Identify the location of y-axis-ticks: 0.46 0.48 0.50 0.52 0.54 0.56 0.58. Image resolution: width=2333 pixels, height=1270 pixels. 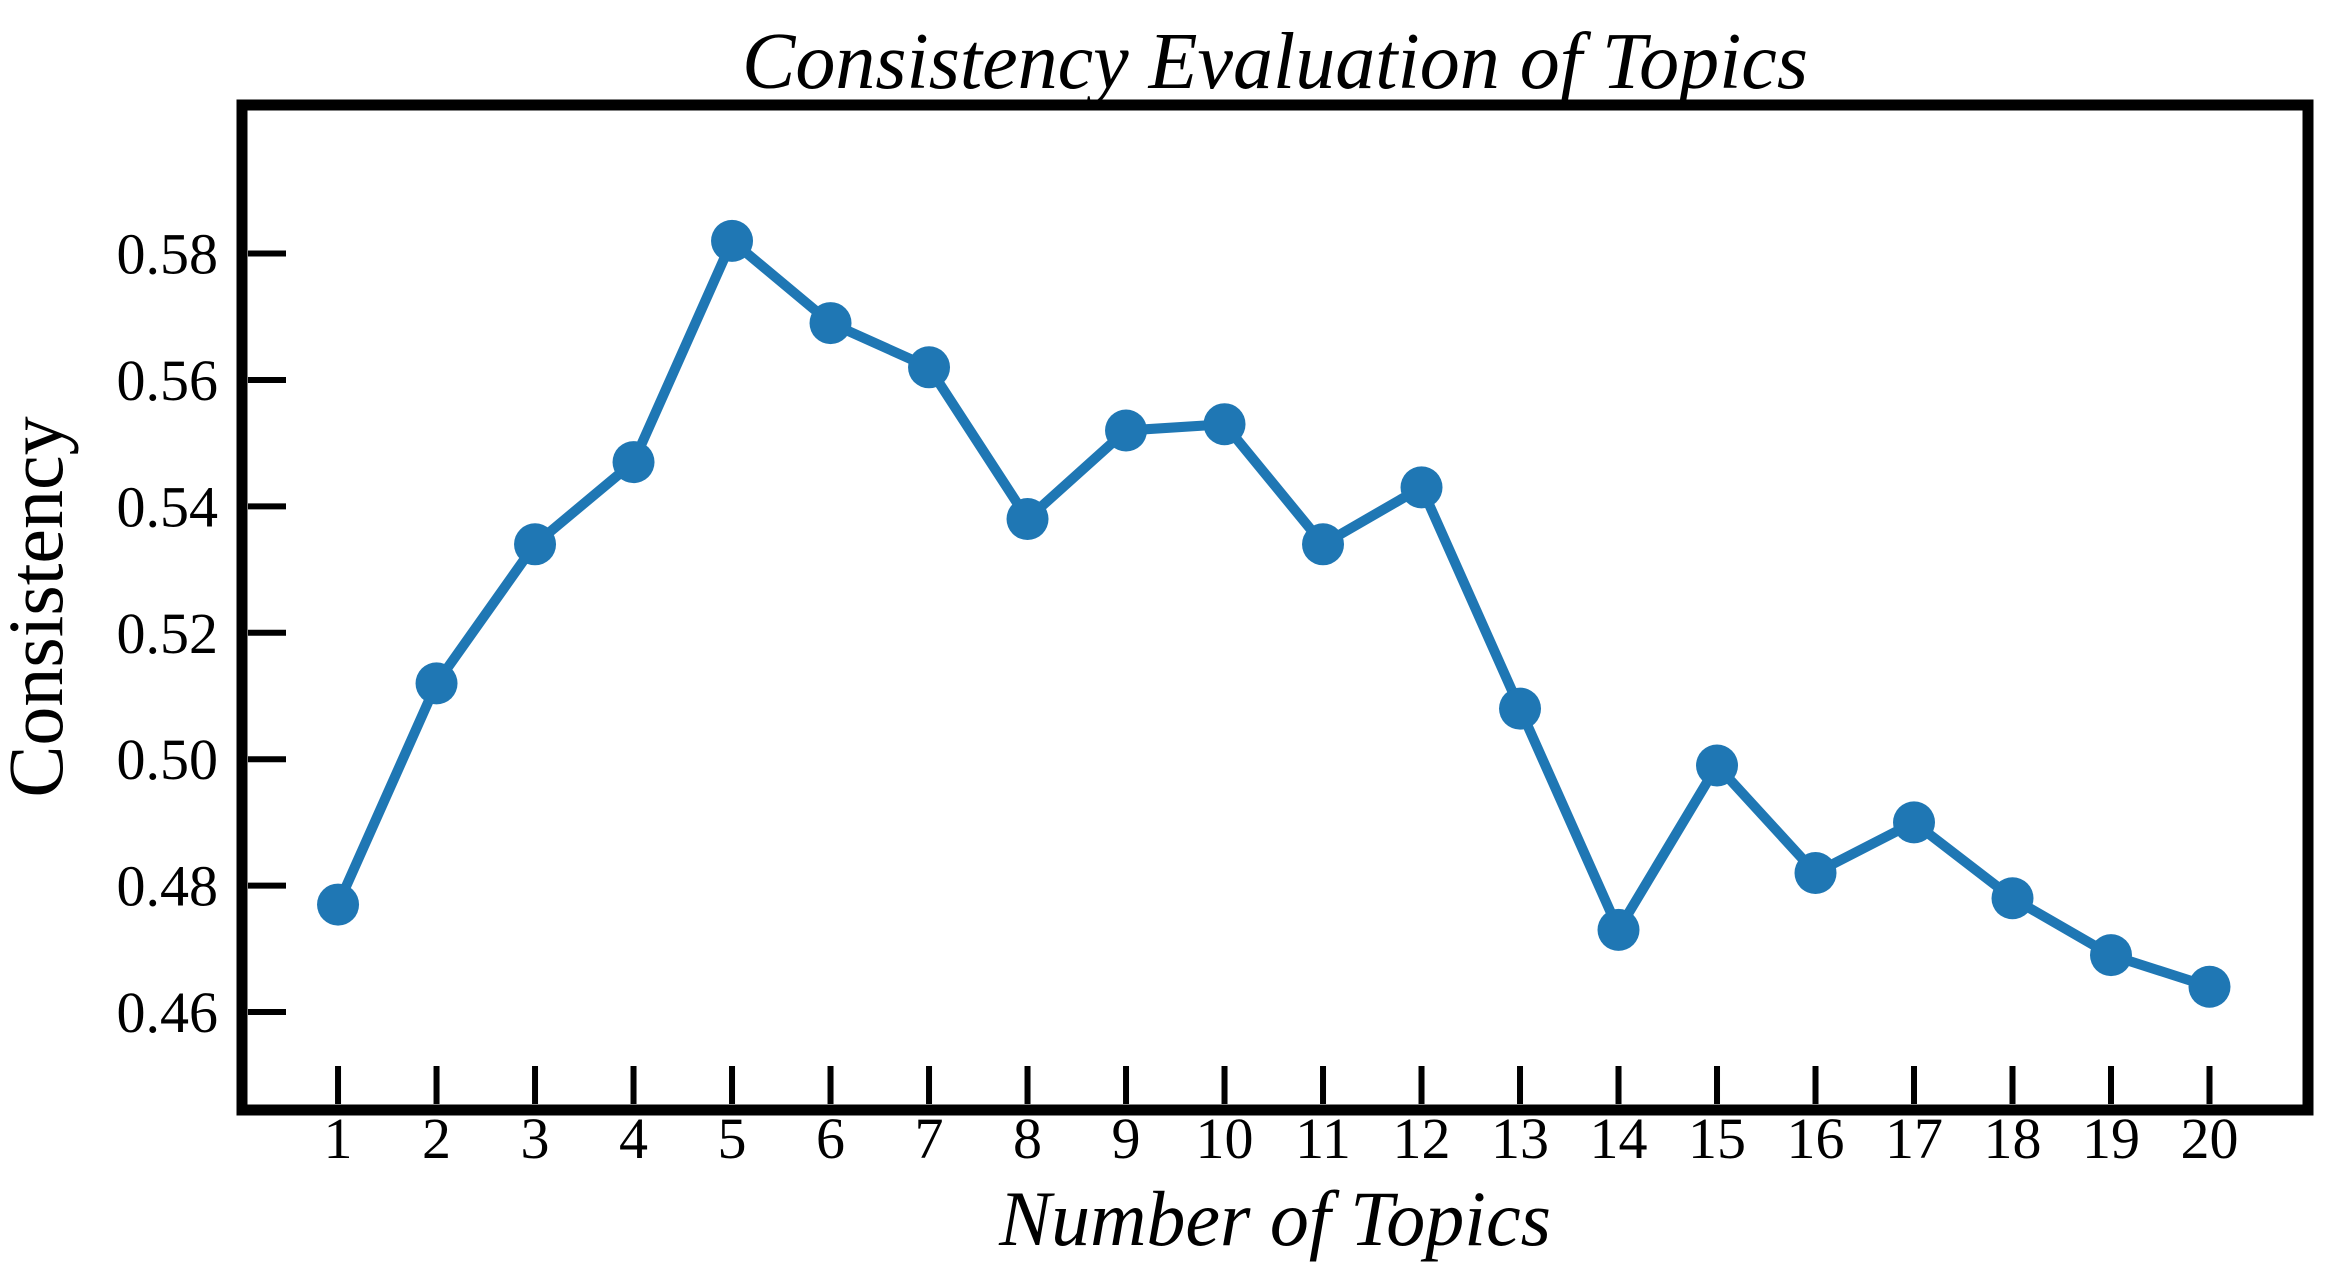
(201, 633).